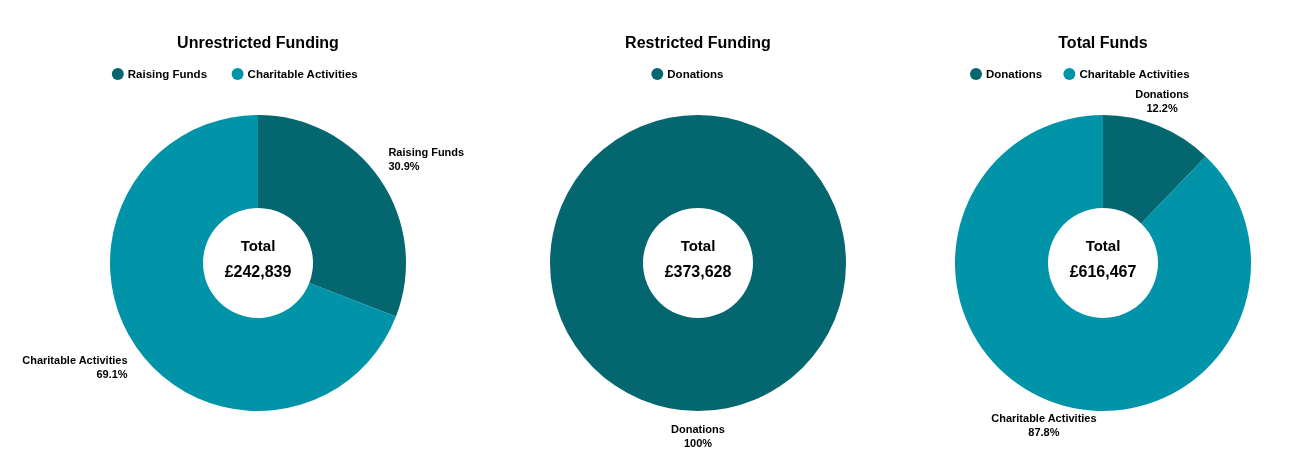 Image resolution: width=1303 pixels, height=454 pixels. I want to click on data-label: 100%, so click(698, 443).